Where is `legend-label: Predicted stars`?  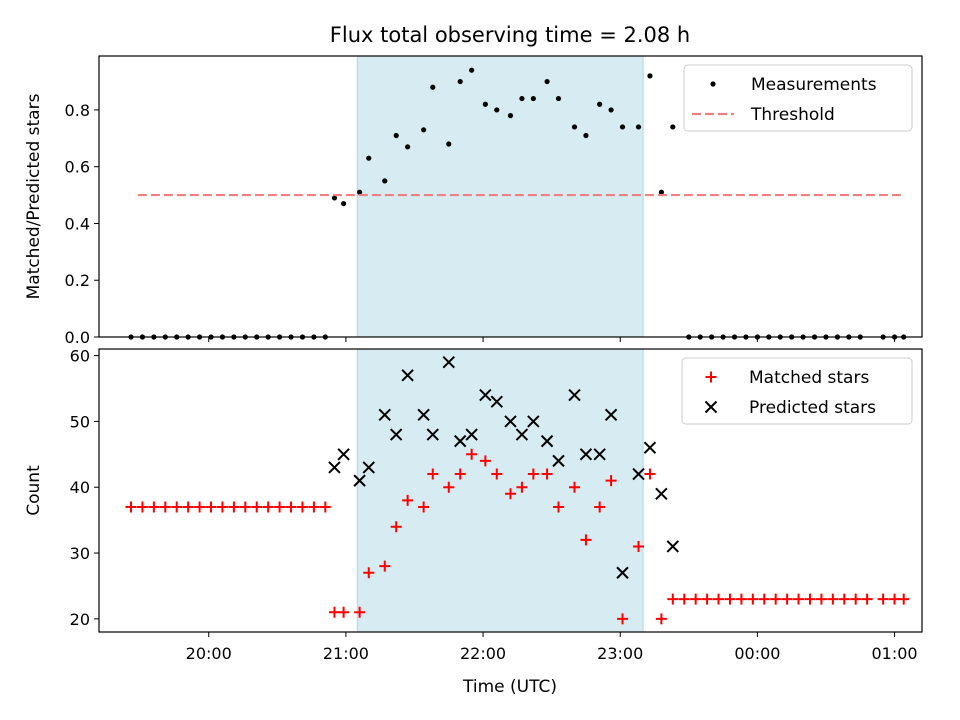
legend-label: Predicted stars is located at coordinates (812, 408).